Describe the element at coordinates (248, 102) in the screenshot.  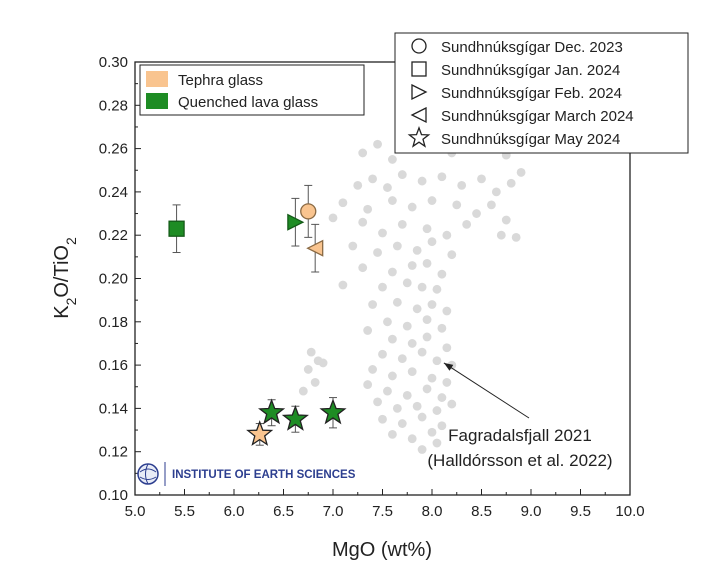
I see `legend-label-quenched: Quenched lava glass` at that location.